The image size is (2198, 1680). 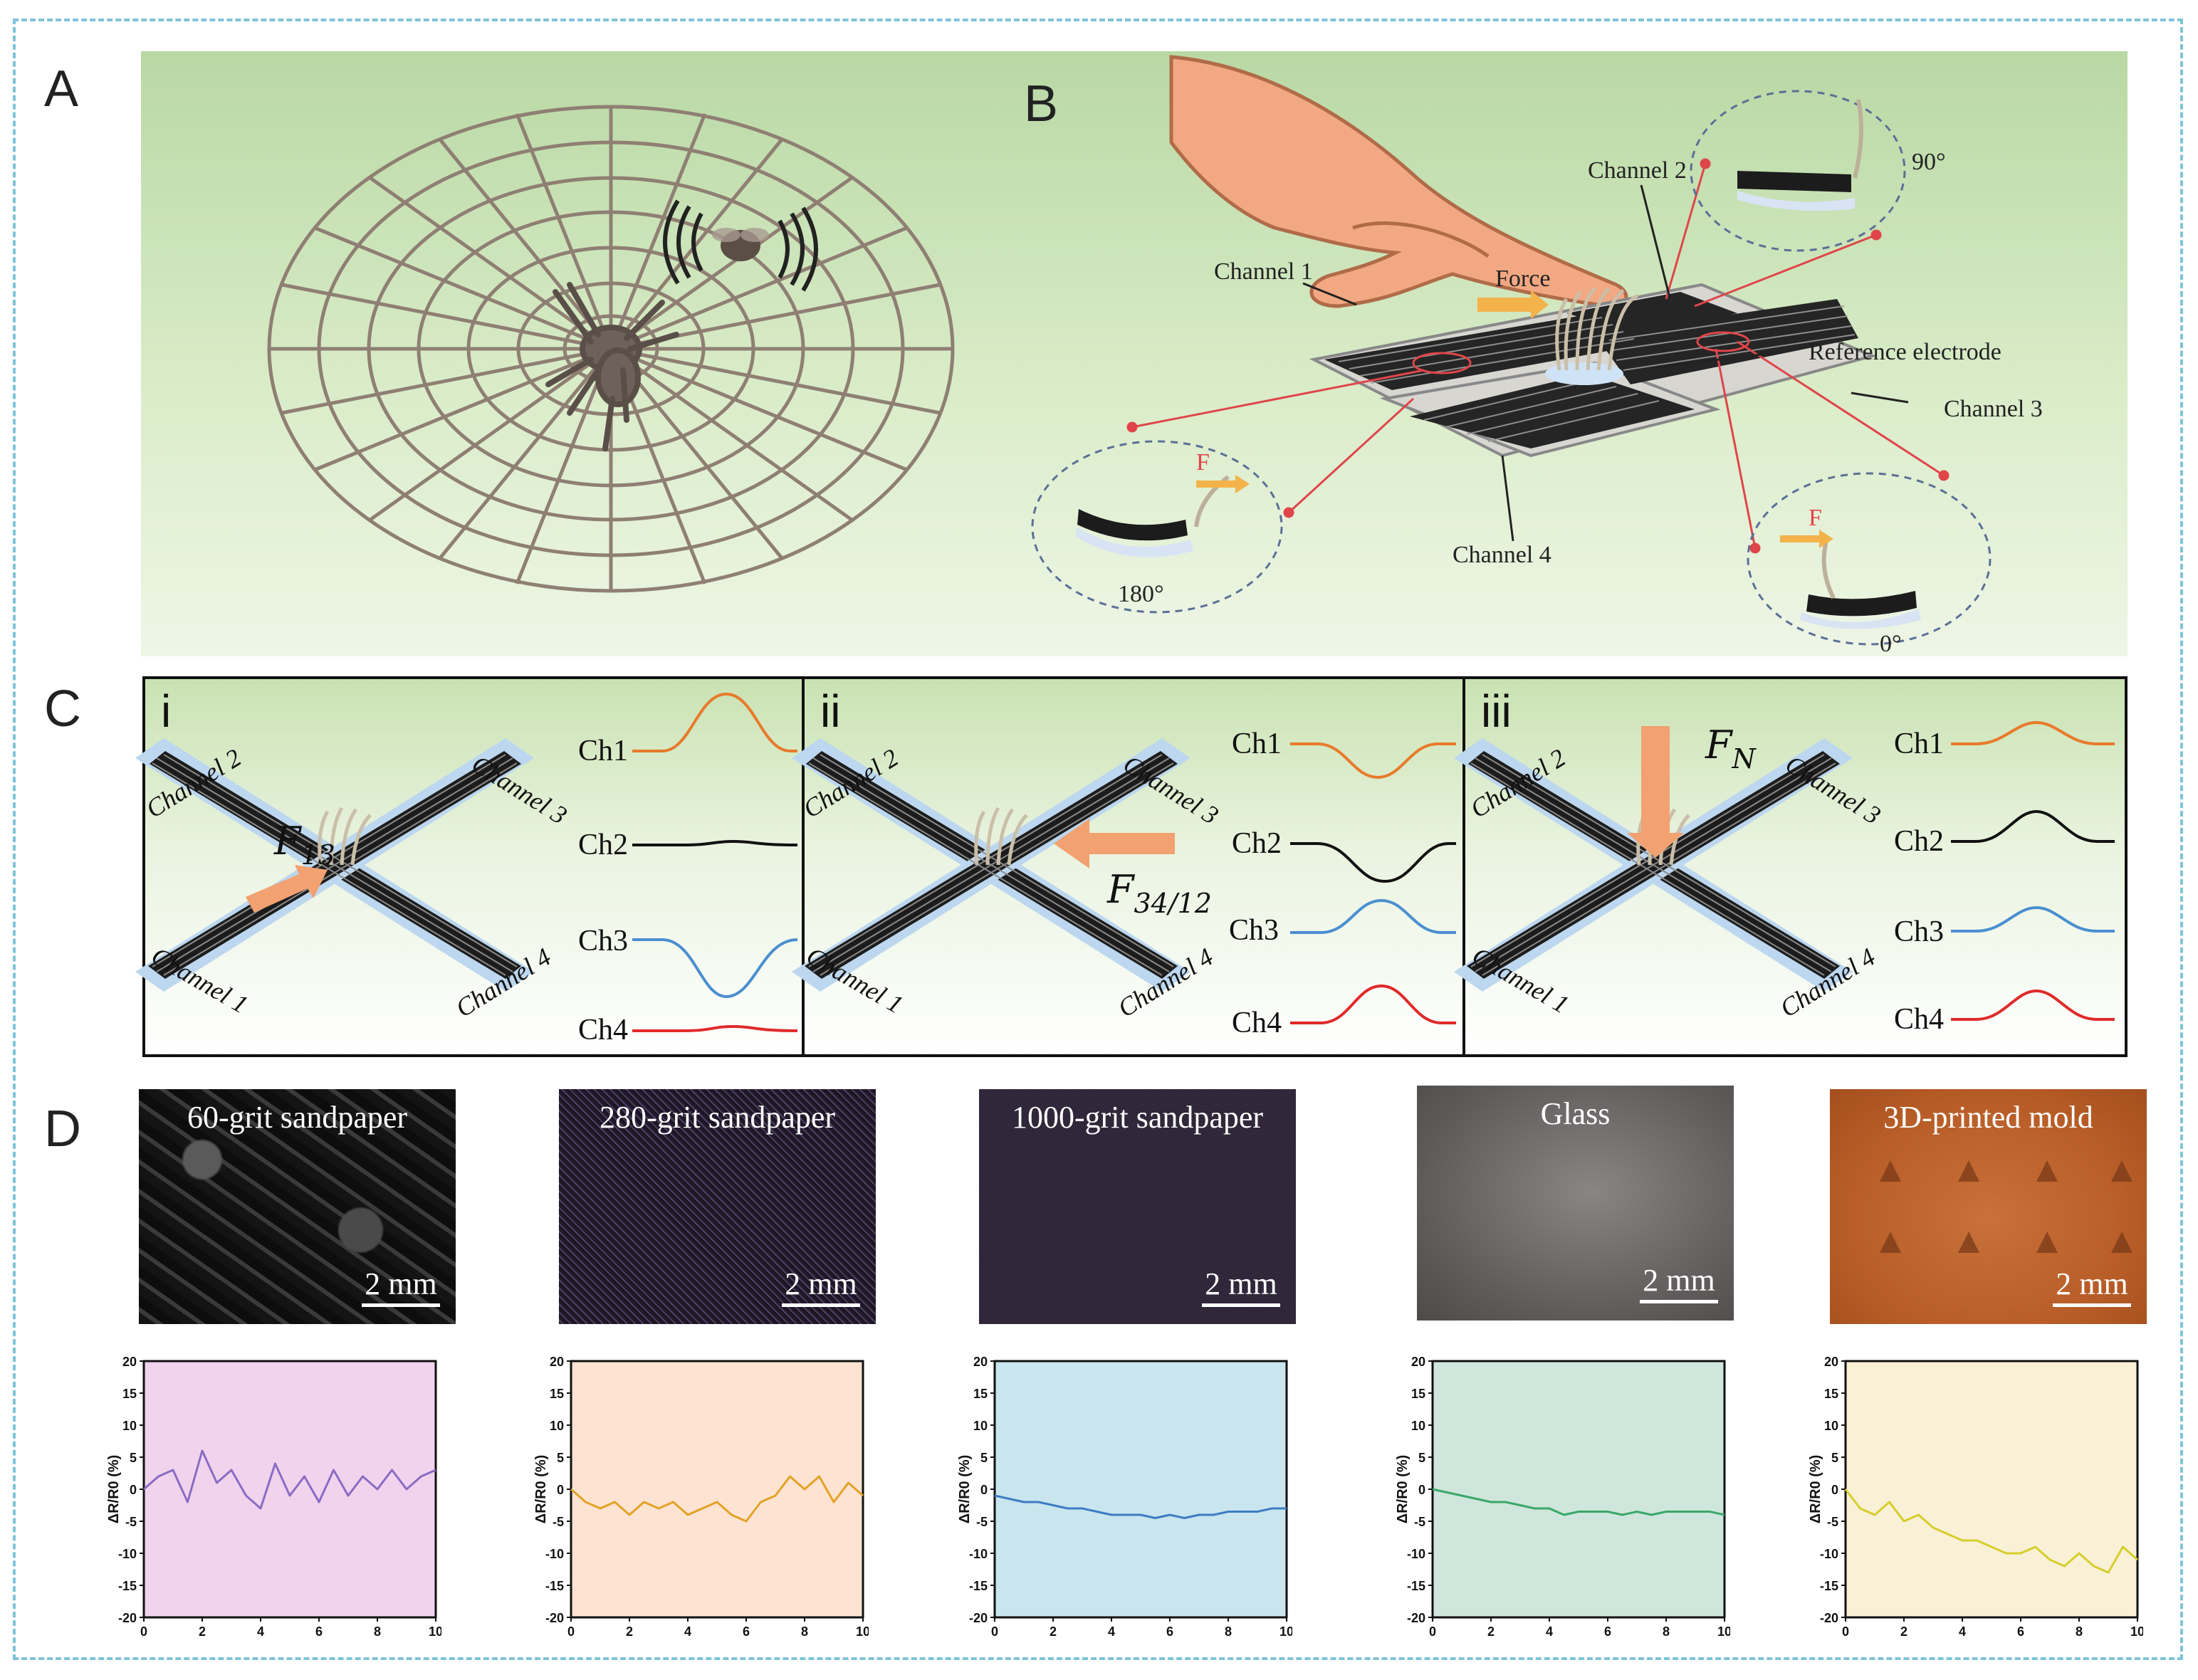 What do you see at coordinates (1496, 711) in the screenshot?
I see `roman-iii: iii` at bounding box center [1496, 711].